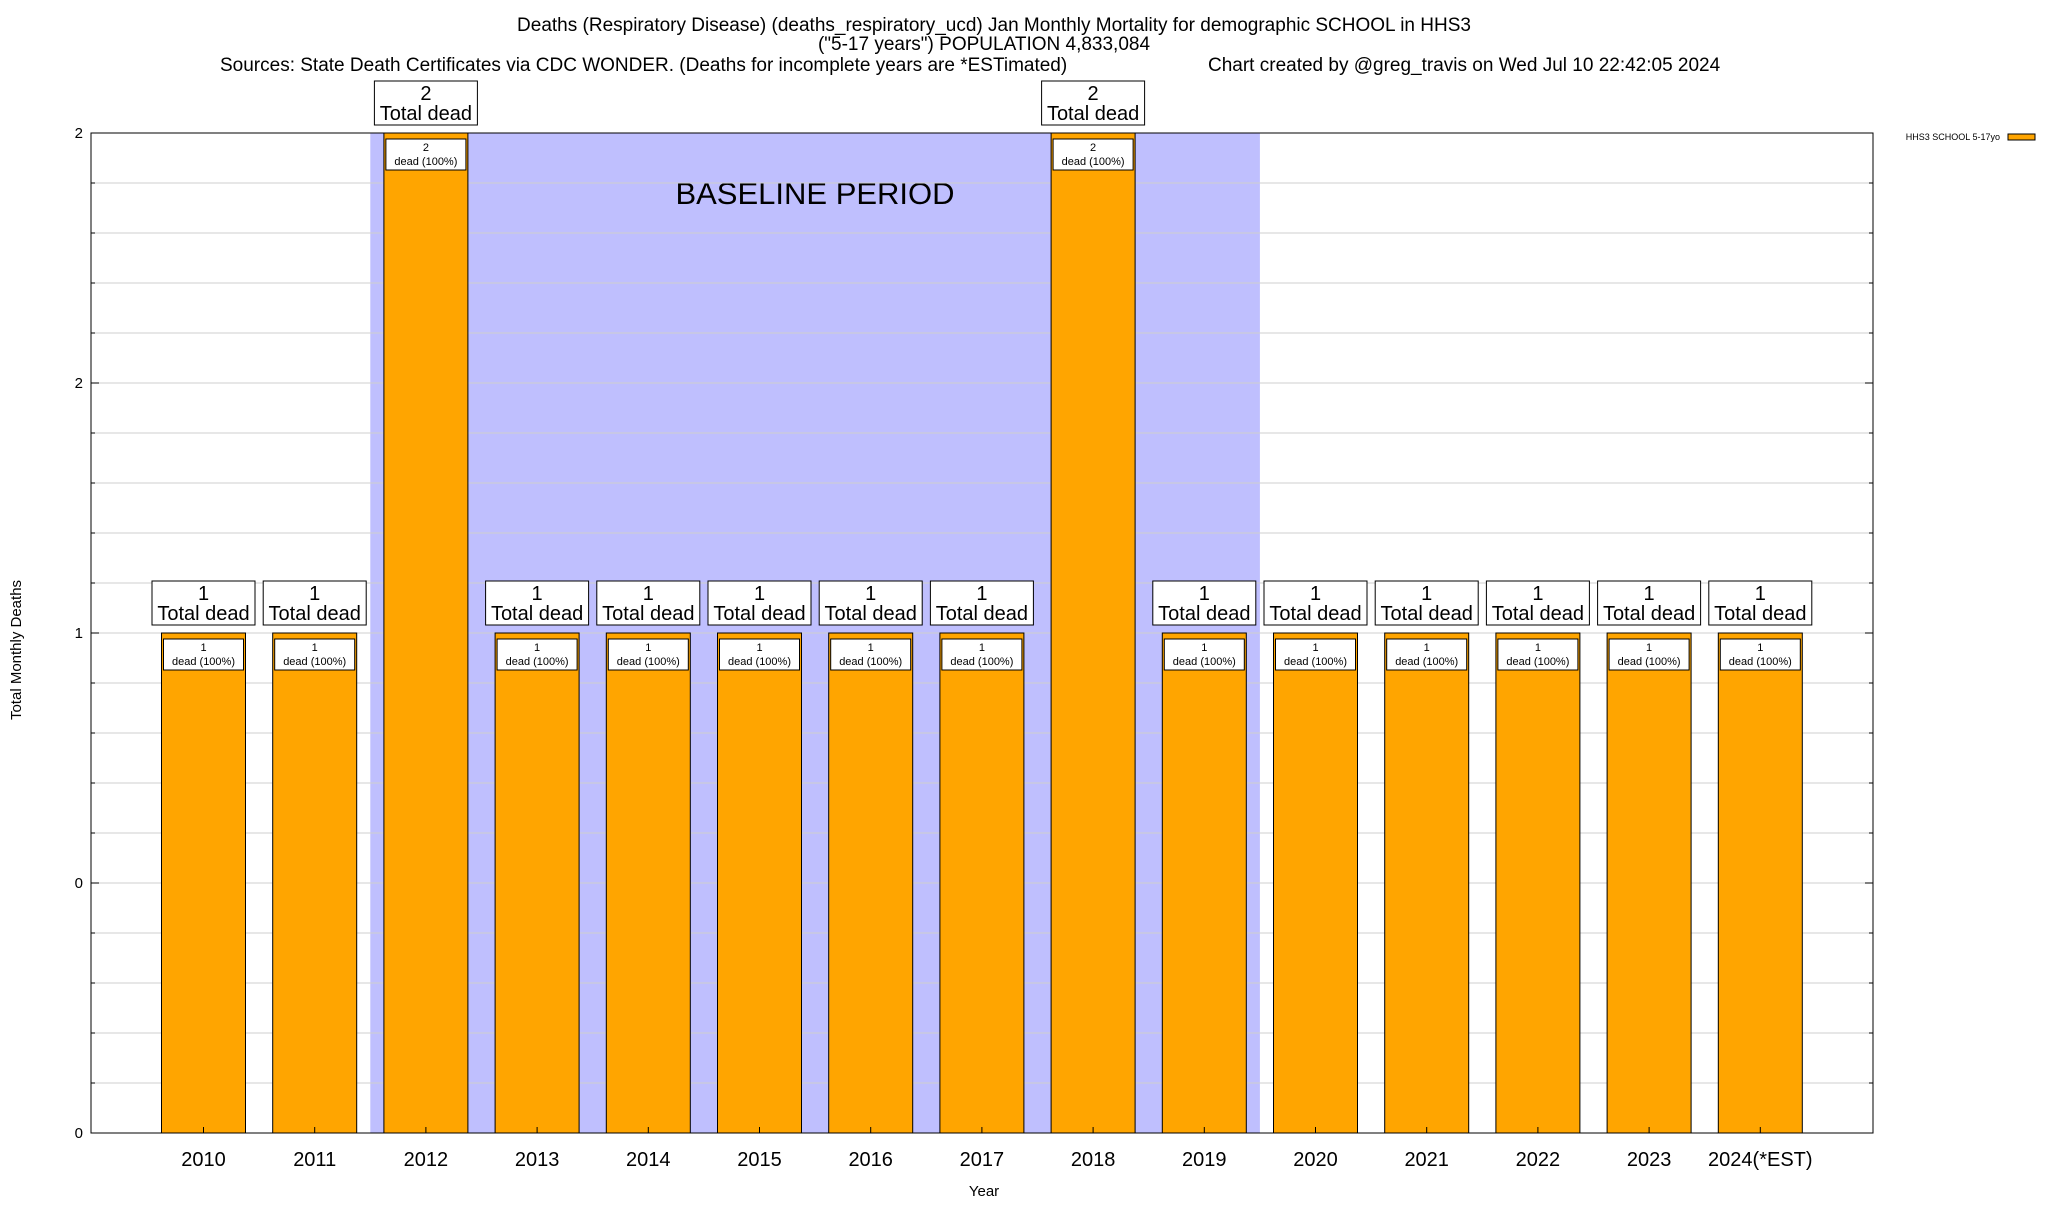 This screenshot has width=2048, height=1205. Describe the element at coordinates (537, 1160) in the screenshot. I see `x-tick-label: 2013` at that location.